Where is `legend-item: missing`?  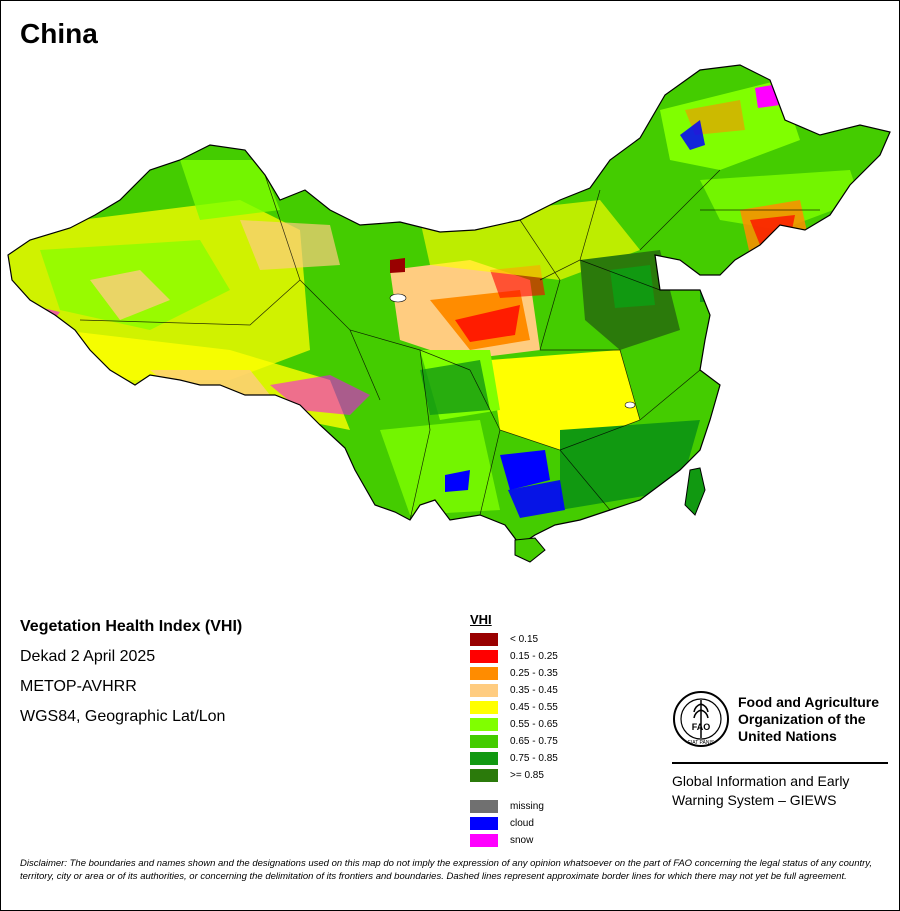 legend-item: missing is located at coordinates (514, 806).